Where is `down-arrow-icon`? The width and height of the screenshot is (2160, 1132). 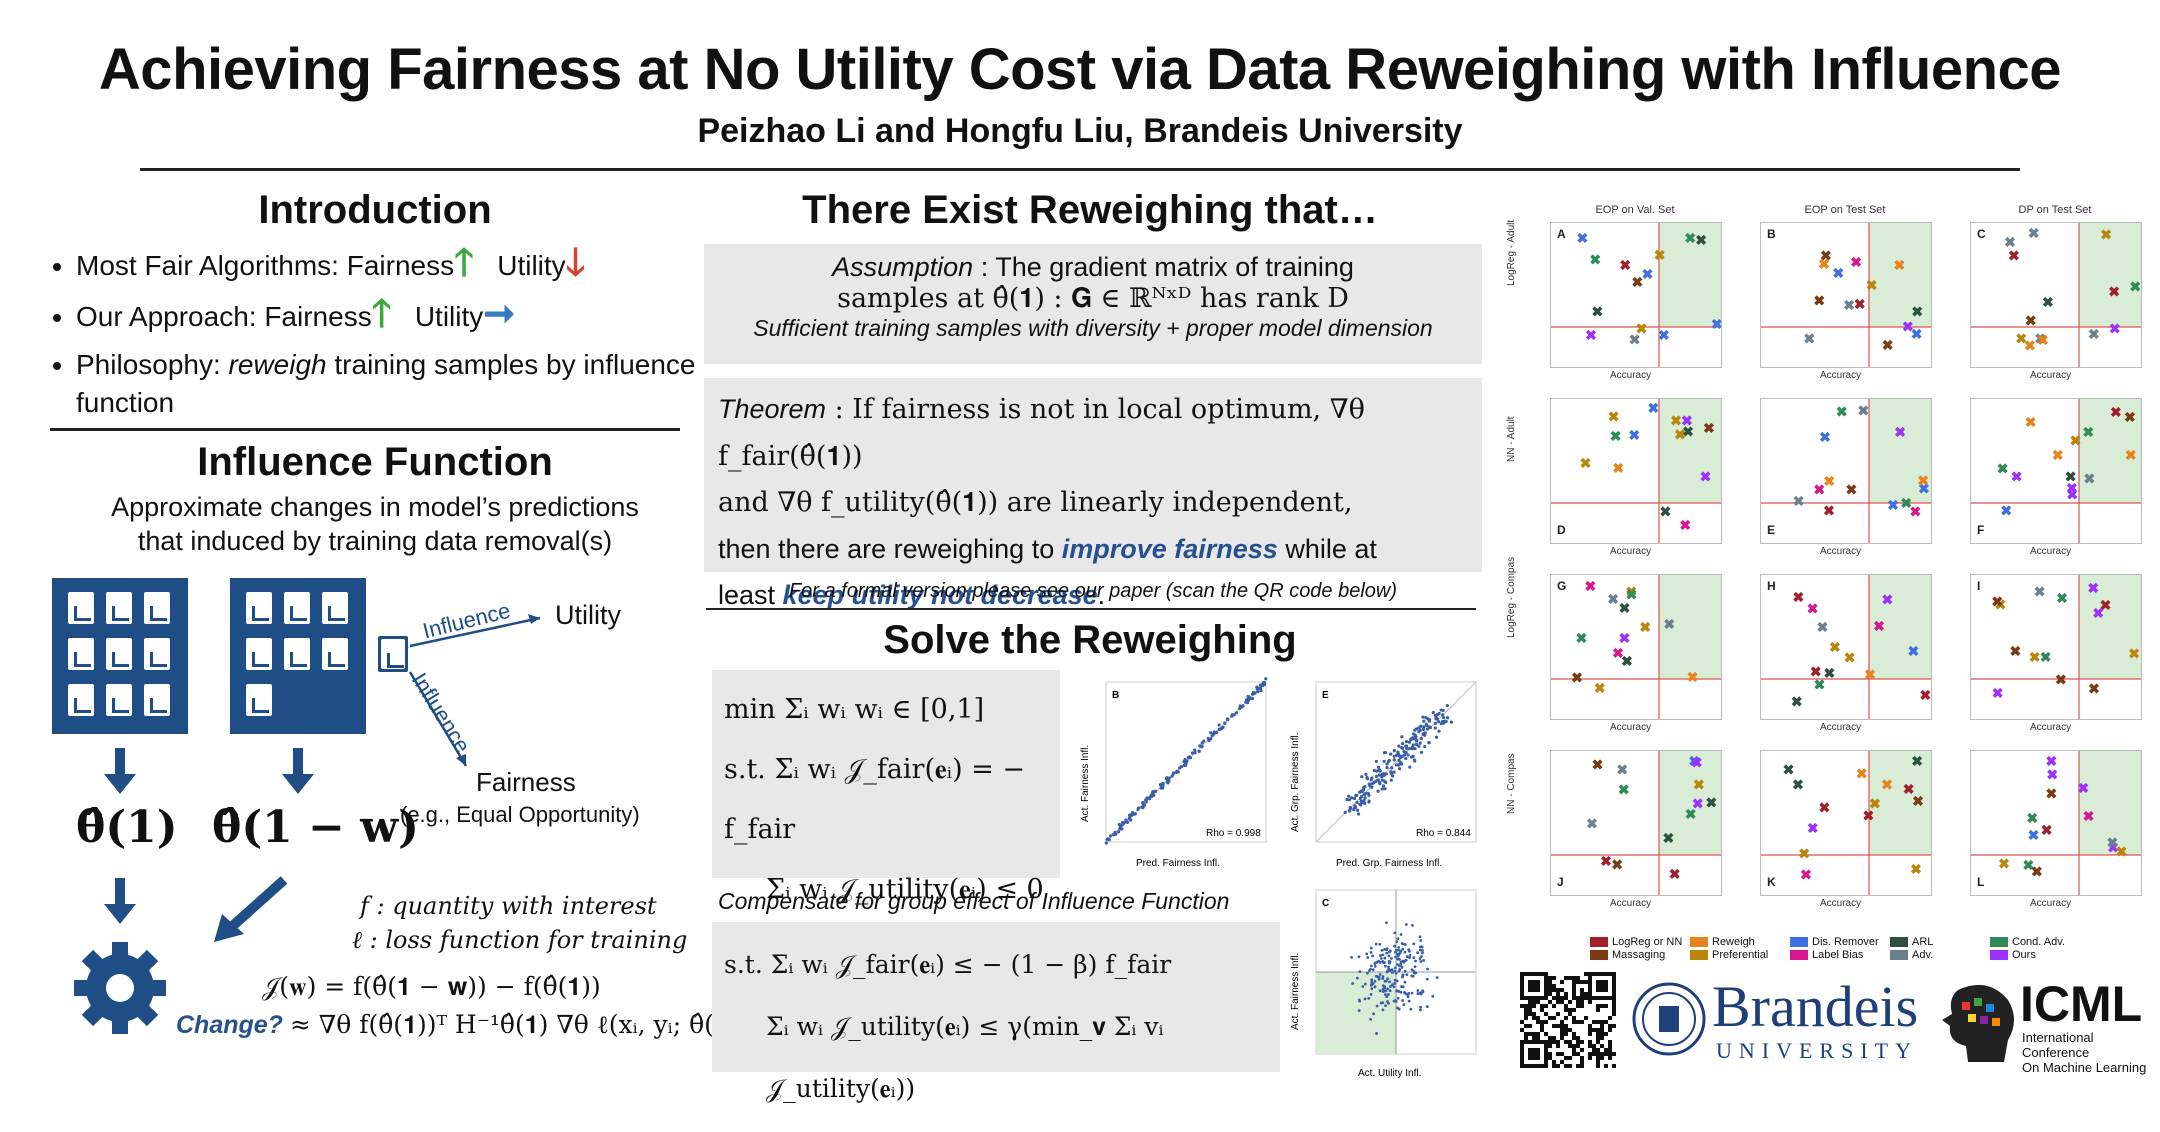
down-arrow-icon is located at coordinates (298, 771).